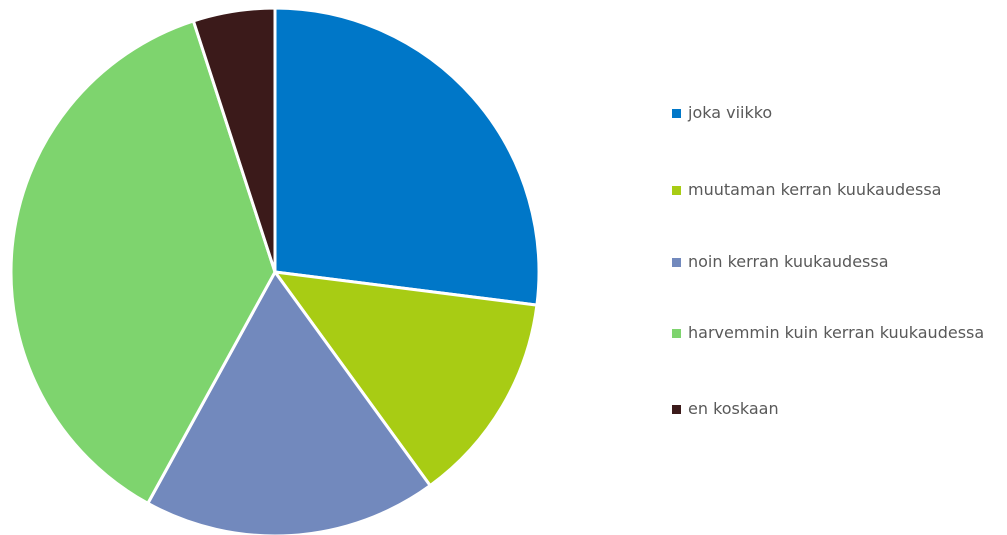  What do you see at coordinates (733, 408) in the screenshot?
I see `legend-label: en koskaan` at bounding box center [733, 408].